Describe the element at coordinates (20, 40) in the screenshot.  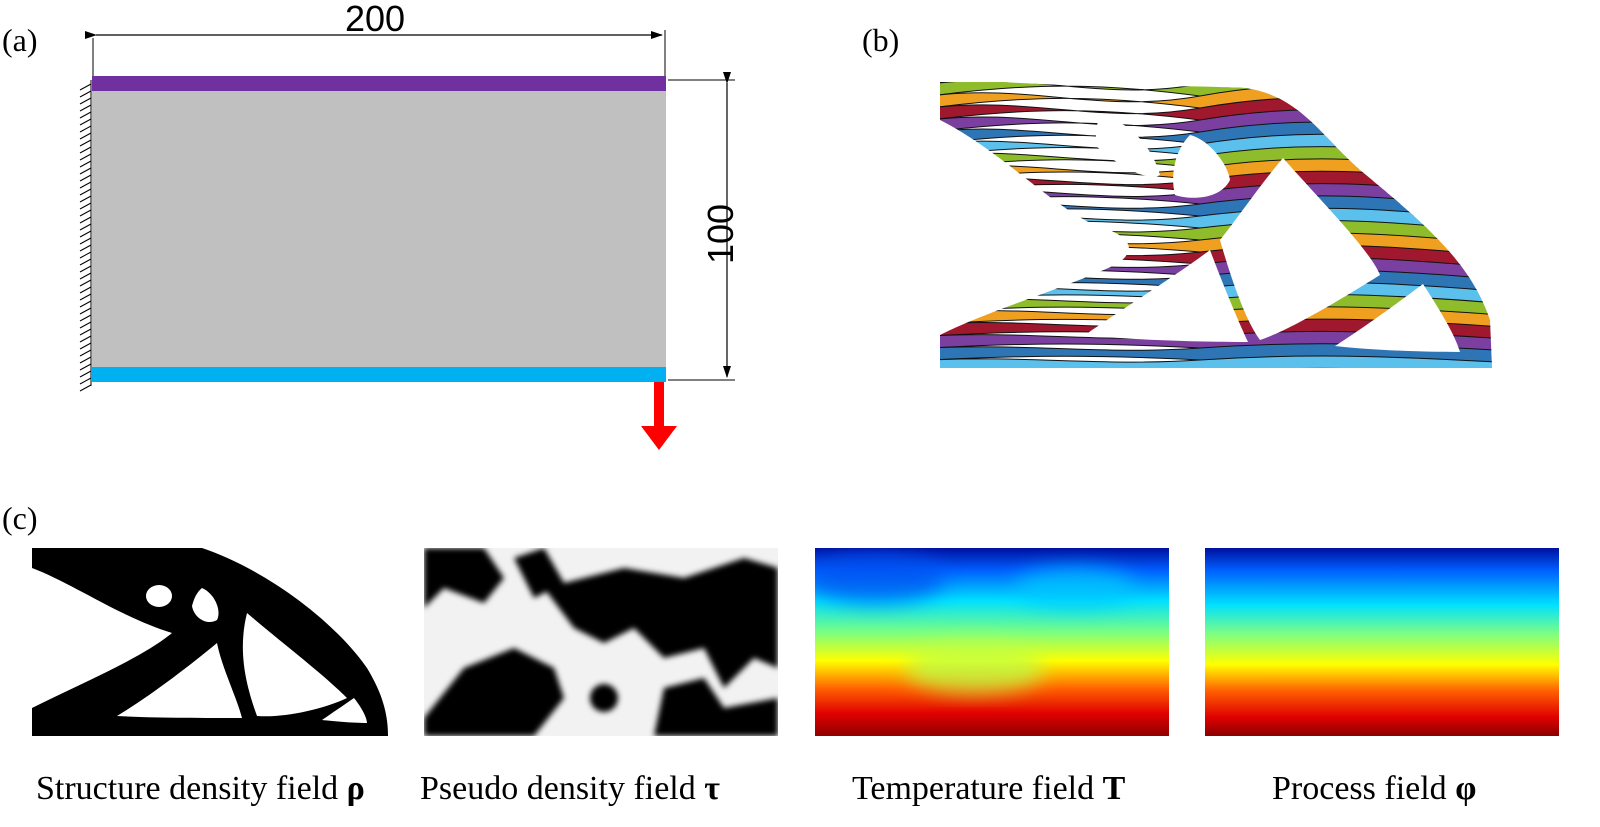
I see `panel-label-a: (a)` at that location.